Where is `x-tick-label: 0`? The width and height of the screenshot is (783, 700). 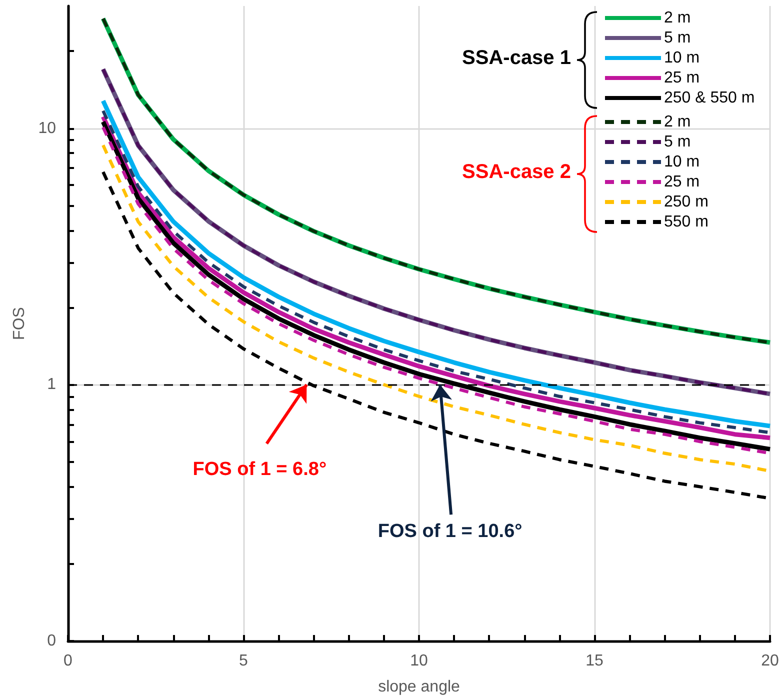 x-tick-label: 0 is located at coordinates (68, 661).